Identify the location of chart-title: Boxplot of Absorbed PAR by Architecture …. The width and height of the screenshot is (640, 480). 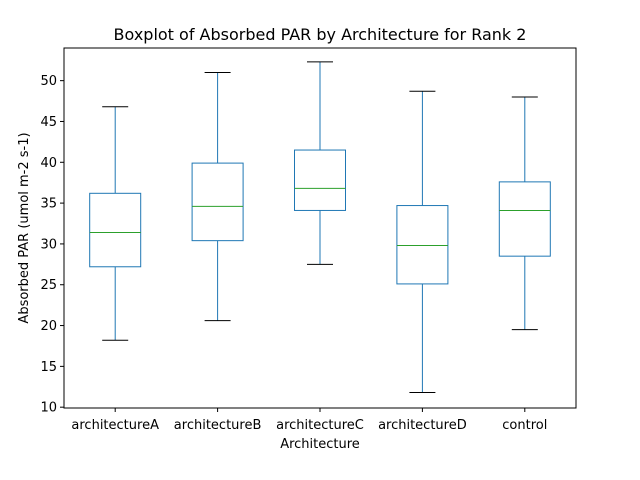
(320, 34).